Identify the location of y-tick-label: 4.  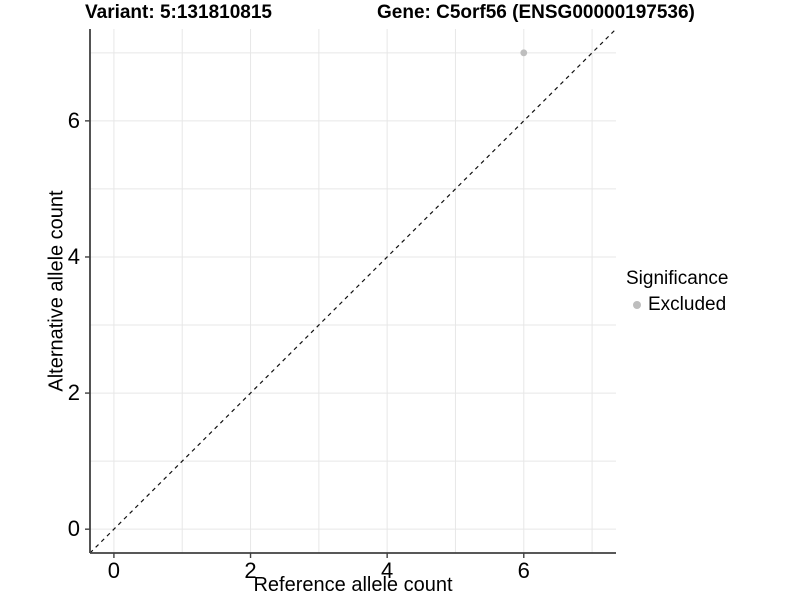
(74, 256).